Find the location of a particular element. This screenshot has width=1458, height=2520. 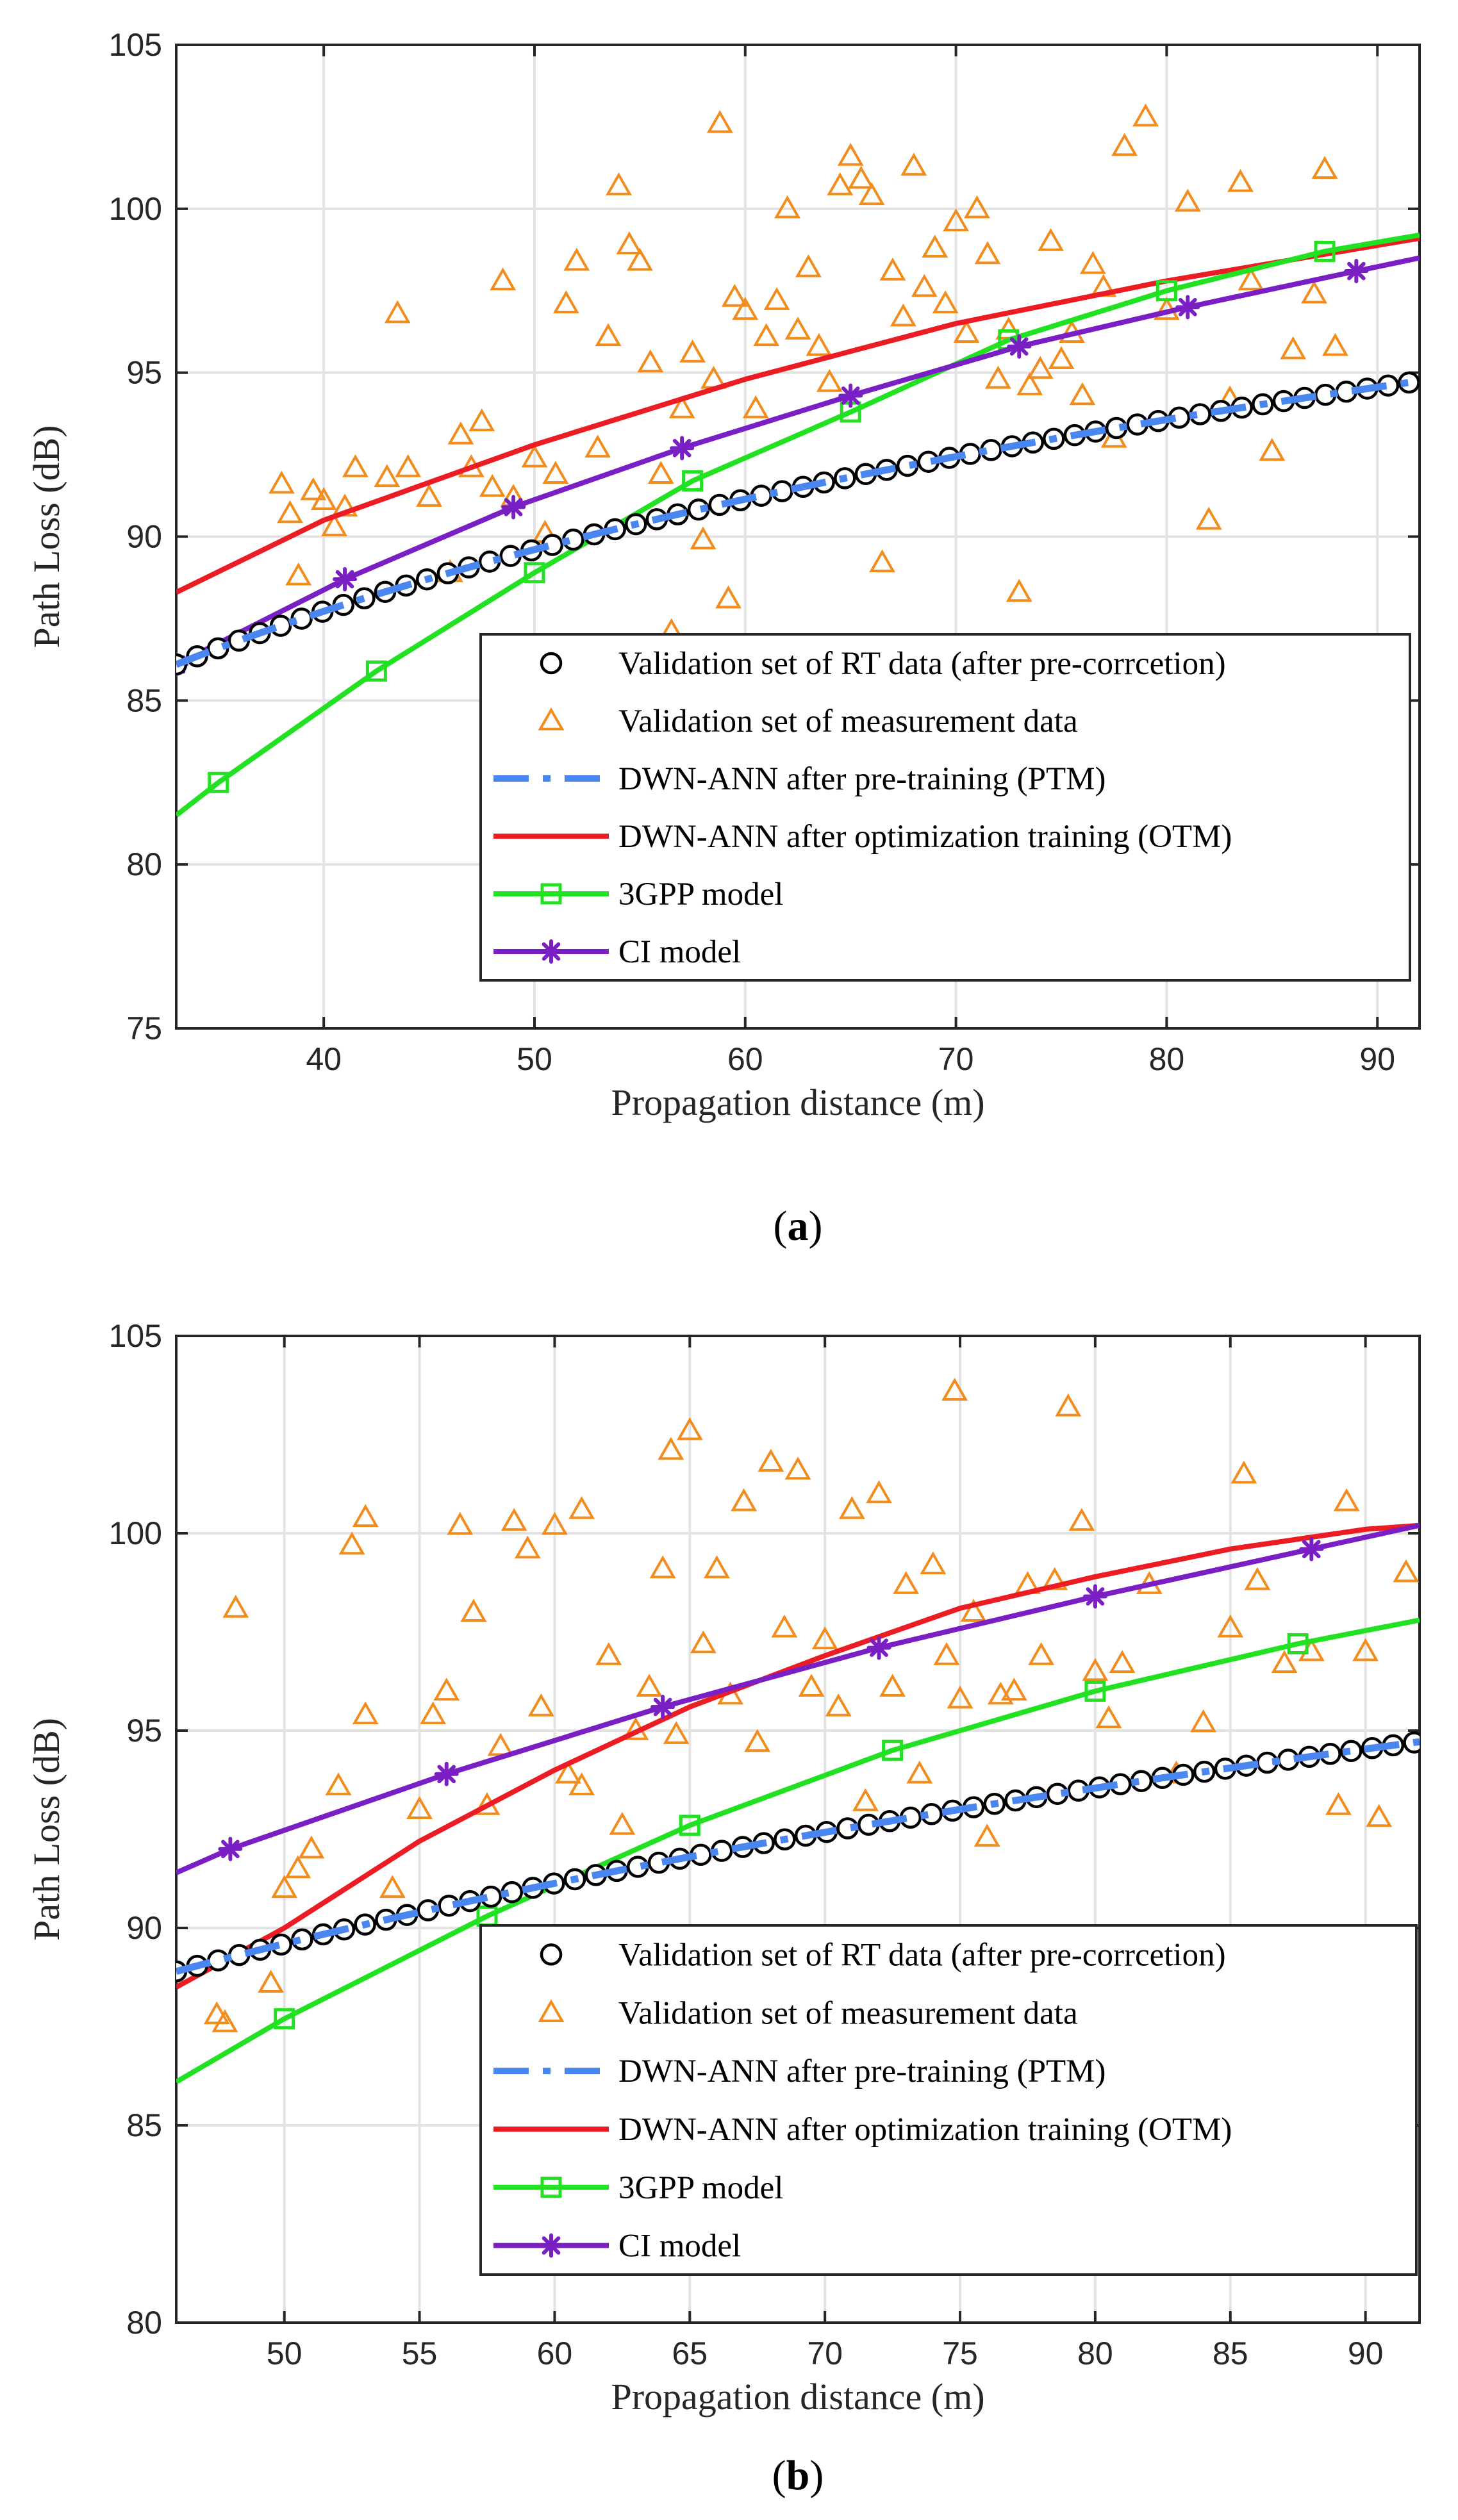

y-tick-label: 95 is located at coordinates (144, 373).